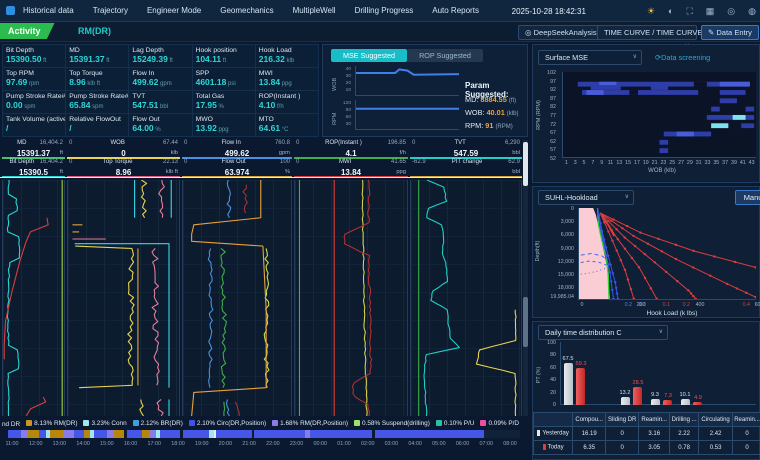  I want to click on param-rpm: RPM: 91 (RPM), so click(489, 125).